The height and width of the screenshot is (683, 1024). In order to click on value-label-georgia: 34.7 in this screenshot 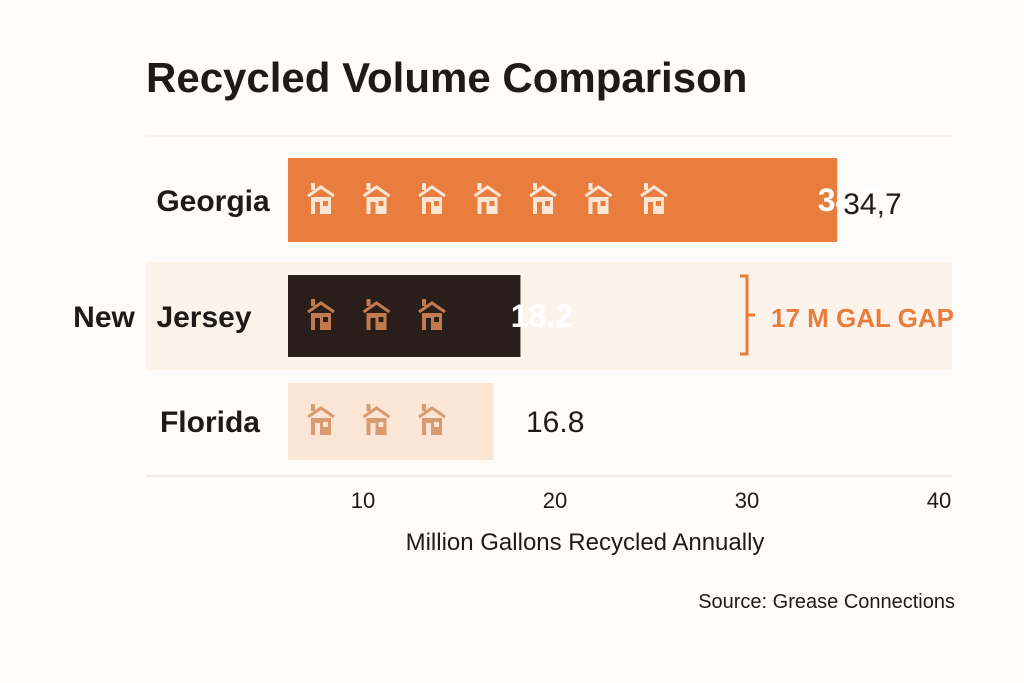, I will do `click(849, 200)`.